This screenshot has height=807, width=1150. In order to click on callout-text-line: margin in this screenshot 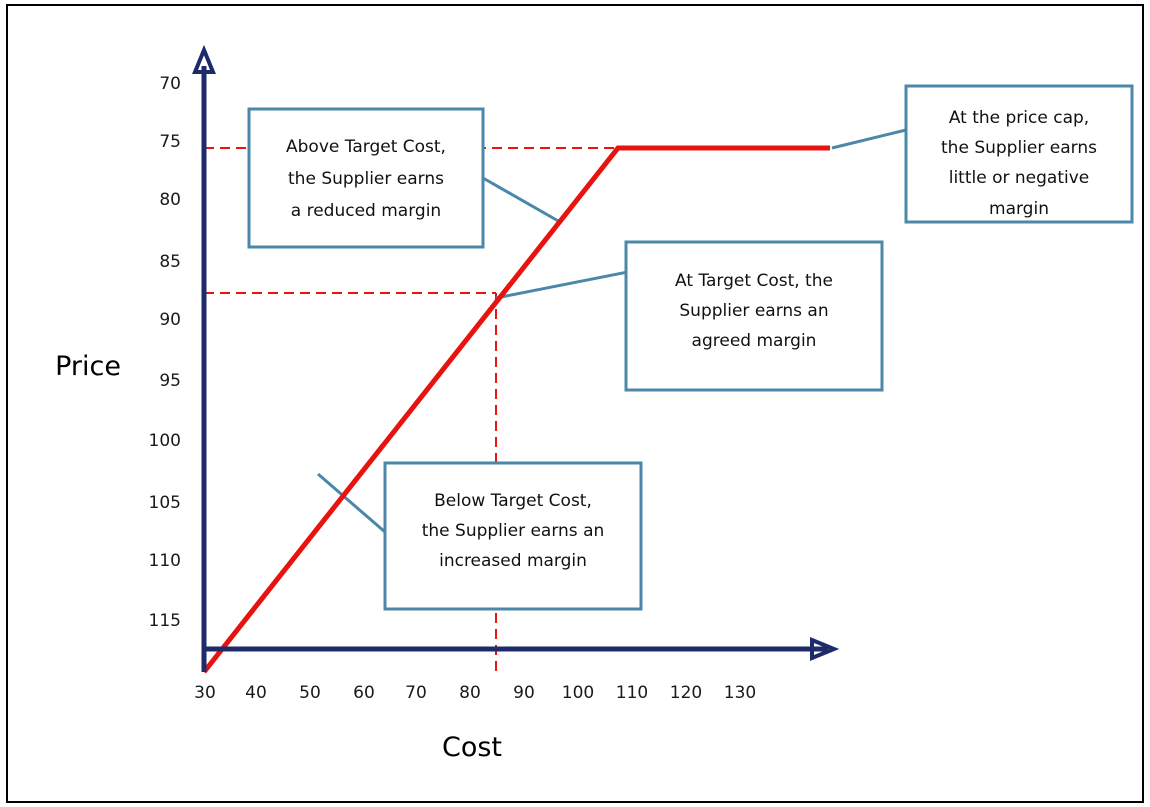, I will do `click(1019, 209)`.